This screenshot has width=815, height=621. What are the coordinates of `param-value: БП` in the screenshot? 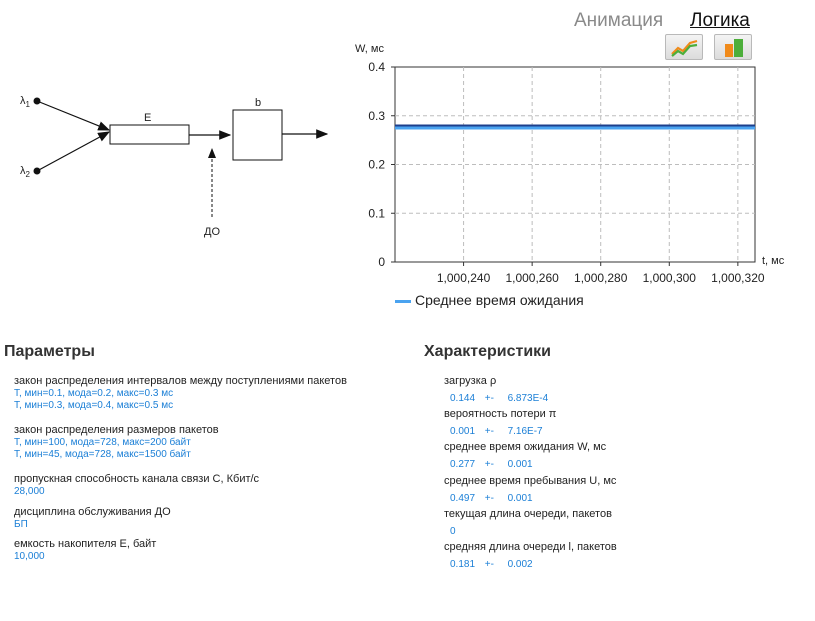 It's located at (21, 524).